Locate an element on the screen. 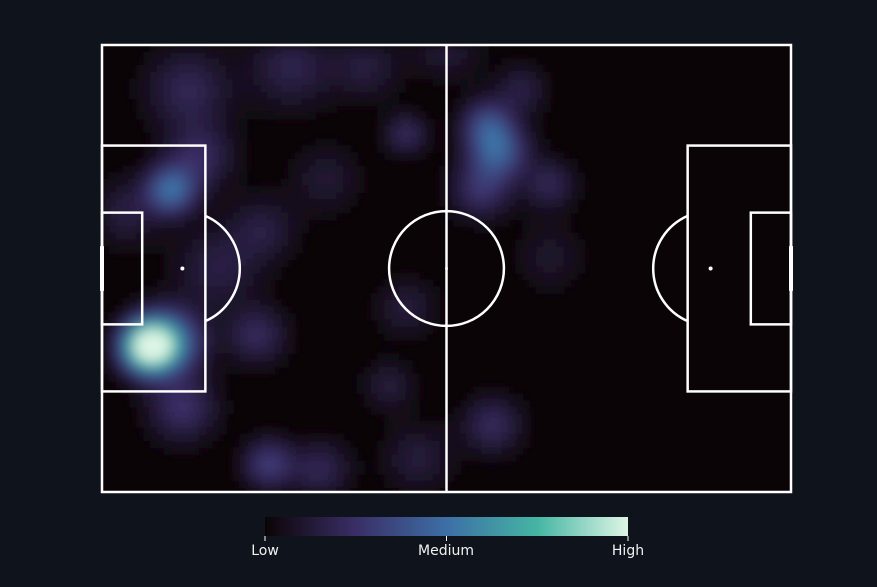 The height and width of the screenshot is (587, 877). colorbar is located at coordinates (446, 529).